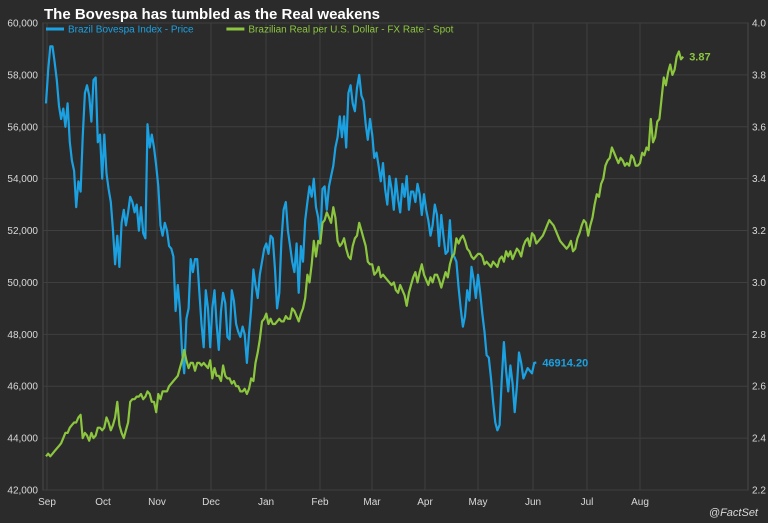  Describe the element at coordinates (759, 283) in the screenshot. I see `right-tick-label: 3.0` at that location.